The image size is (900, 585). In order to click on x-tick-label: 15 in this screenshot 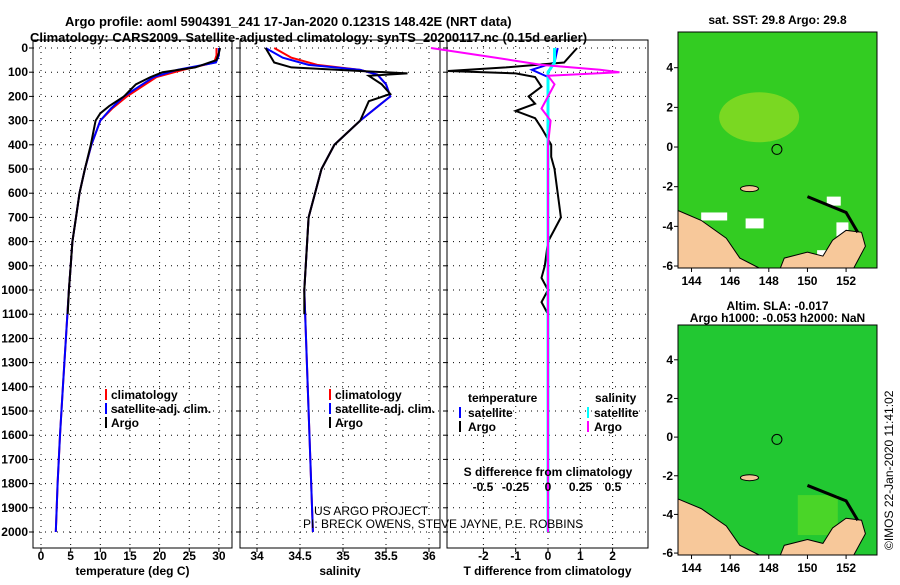, I will do `click(130, 556)`.